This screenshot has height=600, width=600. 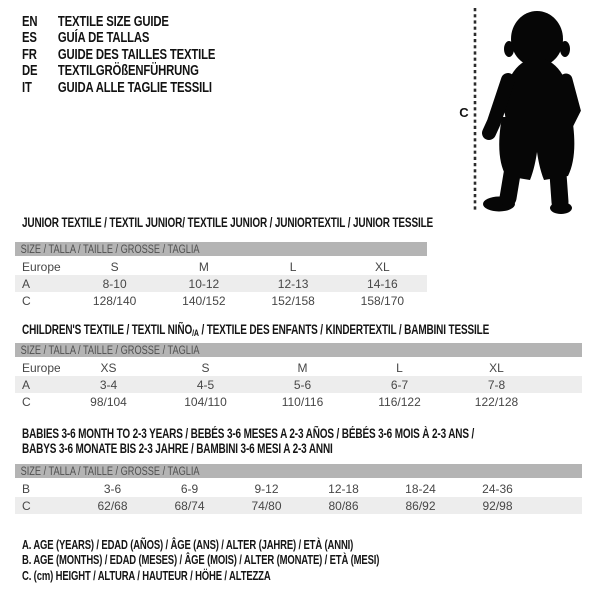 What do you see at coordinates (30, 22) in the screenshot?
I see `language-code: EN` at bounding box center [30, 22].